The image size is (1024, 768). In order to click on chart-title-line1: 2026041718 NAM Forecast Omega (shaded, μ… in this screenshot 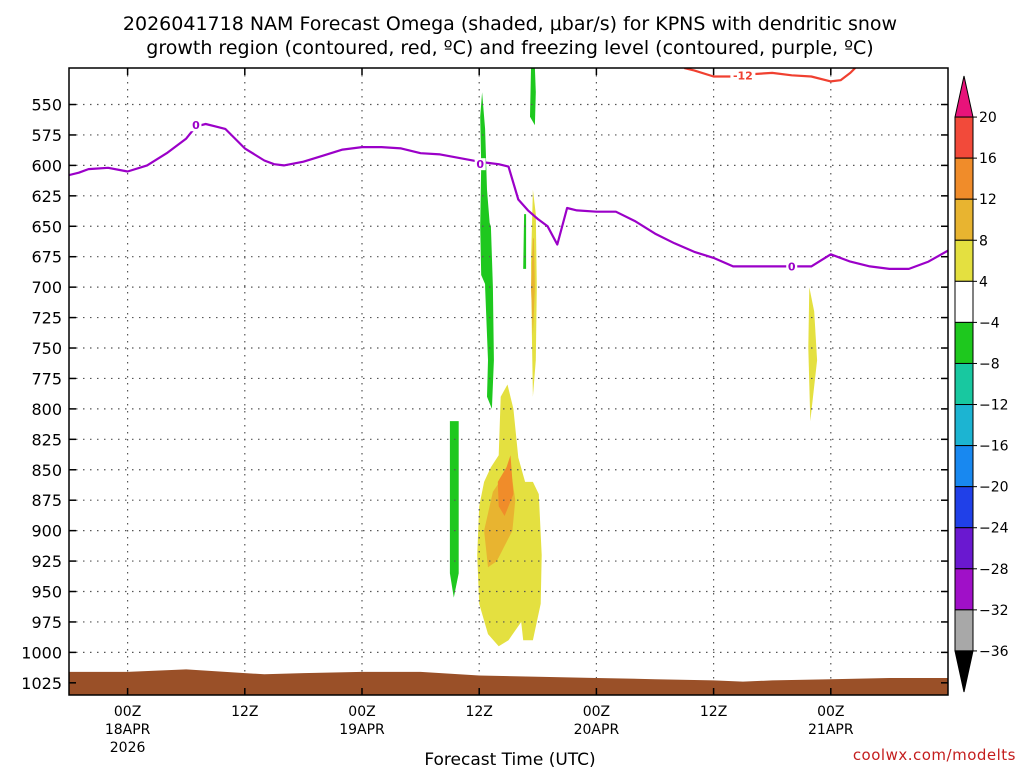, I will do `click(510, 24)`.